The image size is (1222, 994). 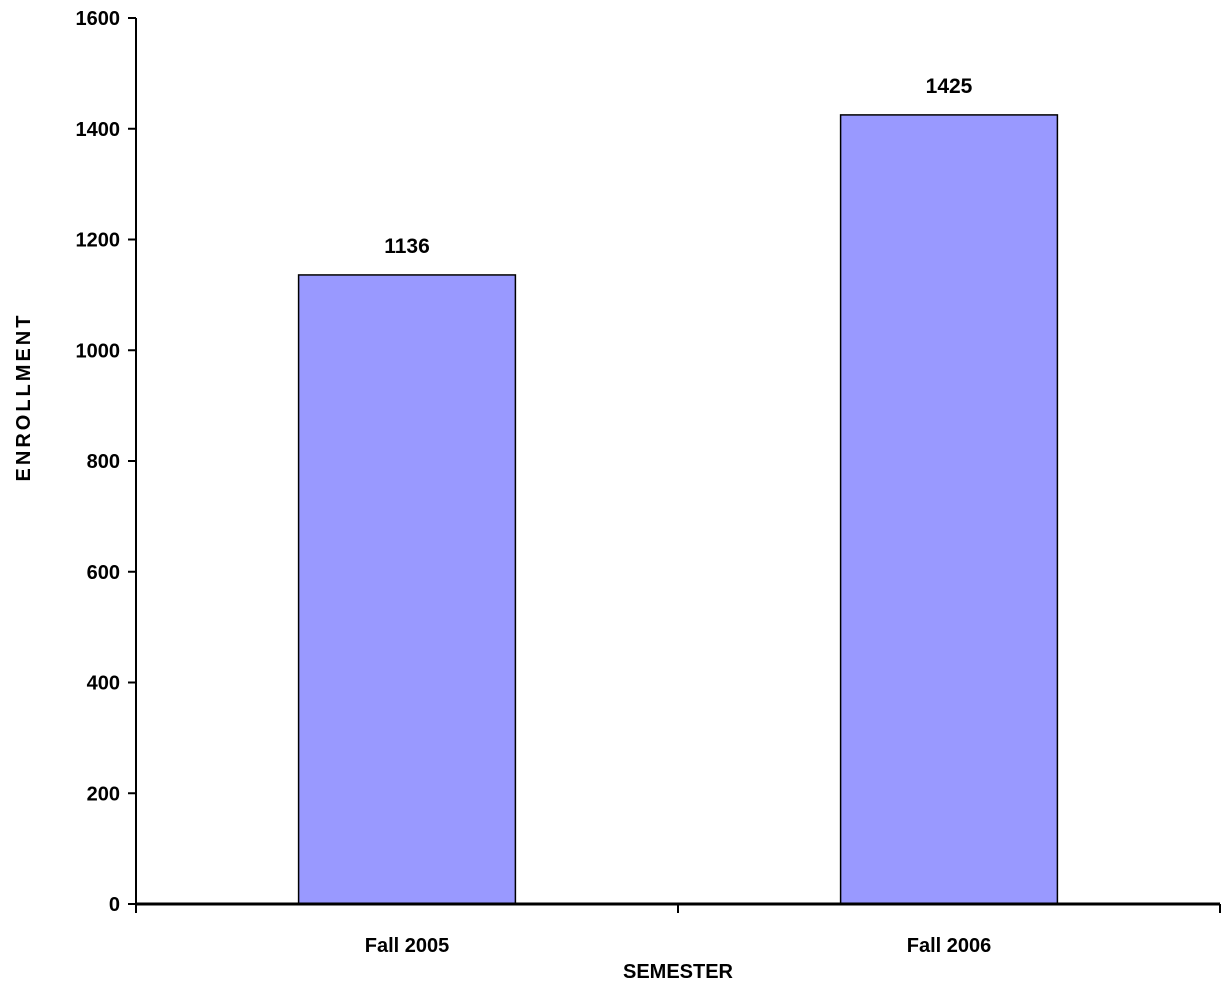 What do you see at coordinates (949, 86) in the screenshot?
I see `bar-data-label: 1425` at bounding box center [949, 86].